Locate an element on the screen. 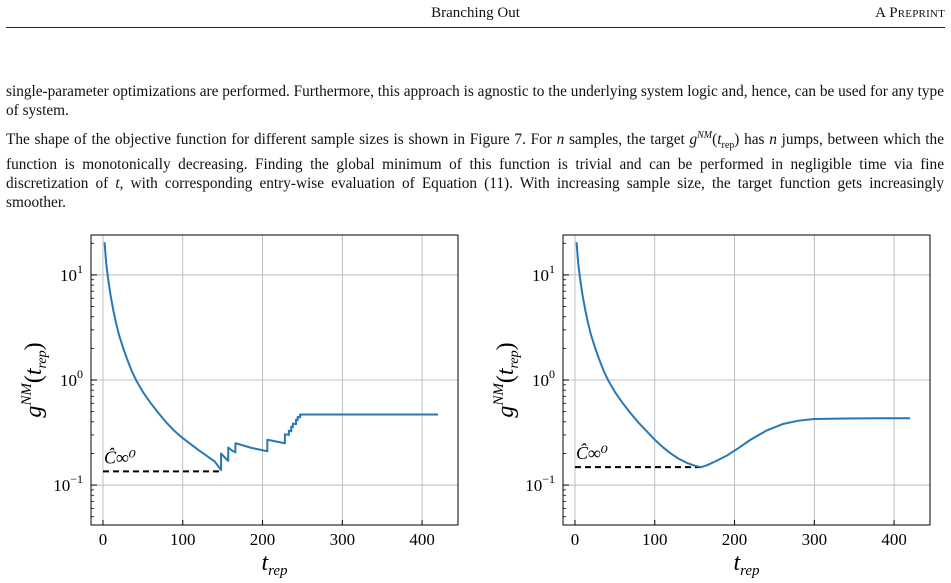  header-rule is located at coordinates (475, 27).